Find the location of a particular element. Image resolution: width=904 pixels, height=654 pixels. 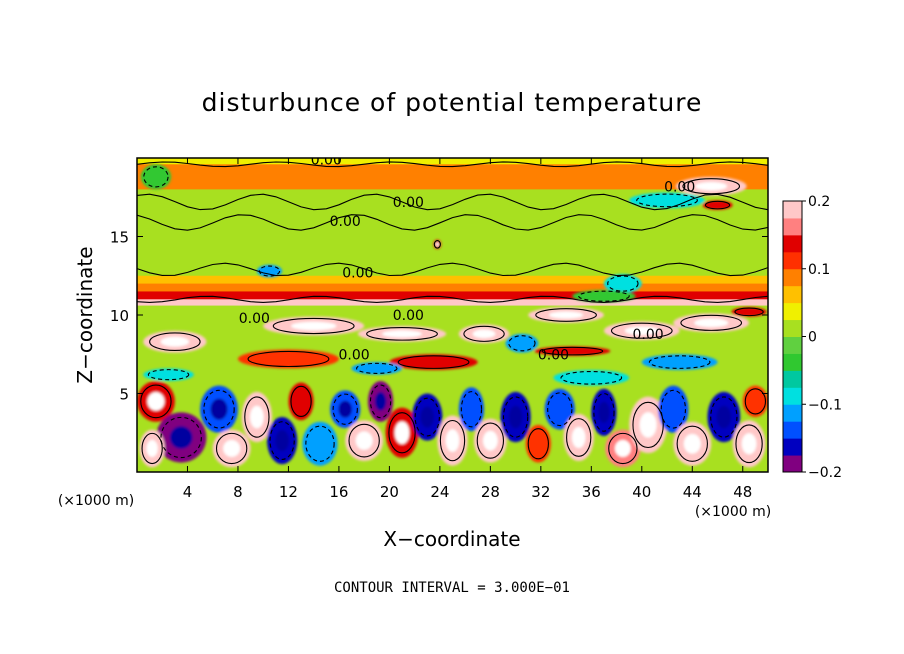

contour-label-0: 0.00 is located at coordinates (326, 161).